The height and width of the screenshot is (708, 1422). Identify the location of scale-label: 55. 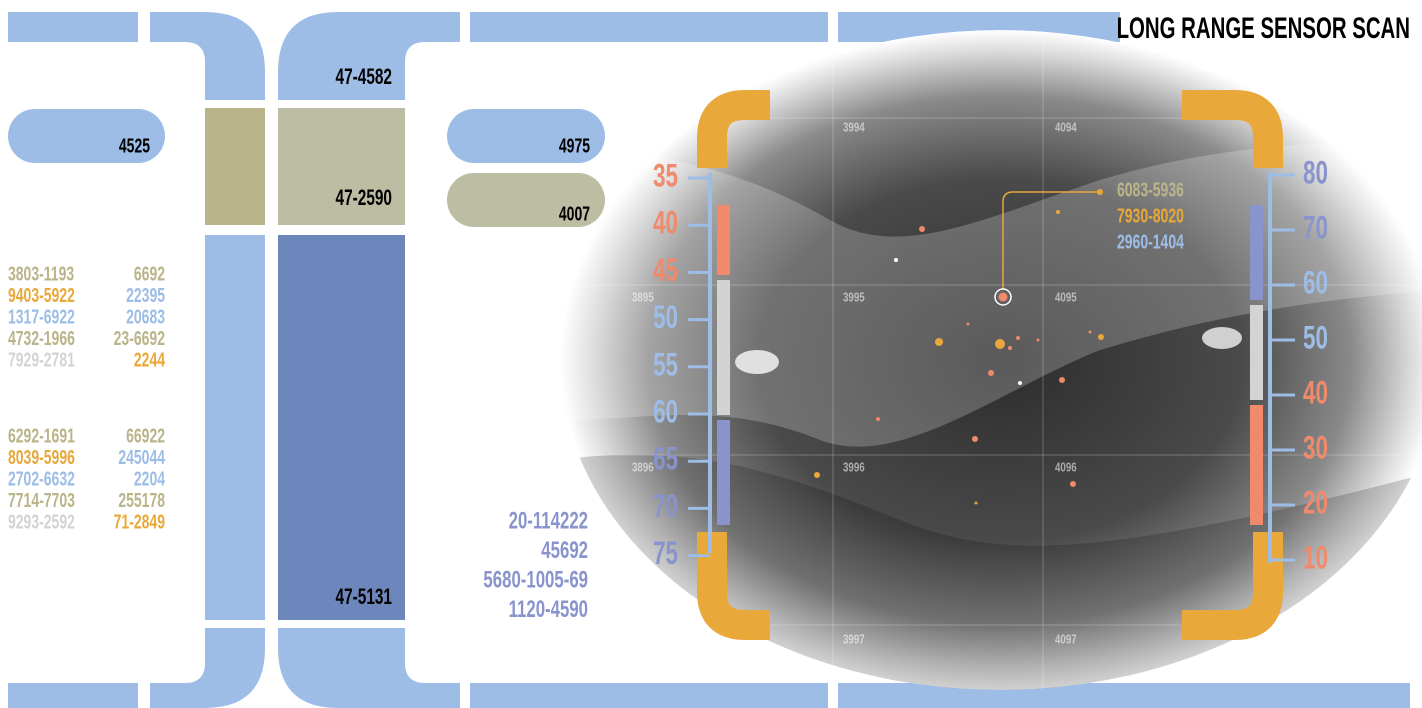
(665, 364).